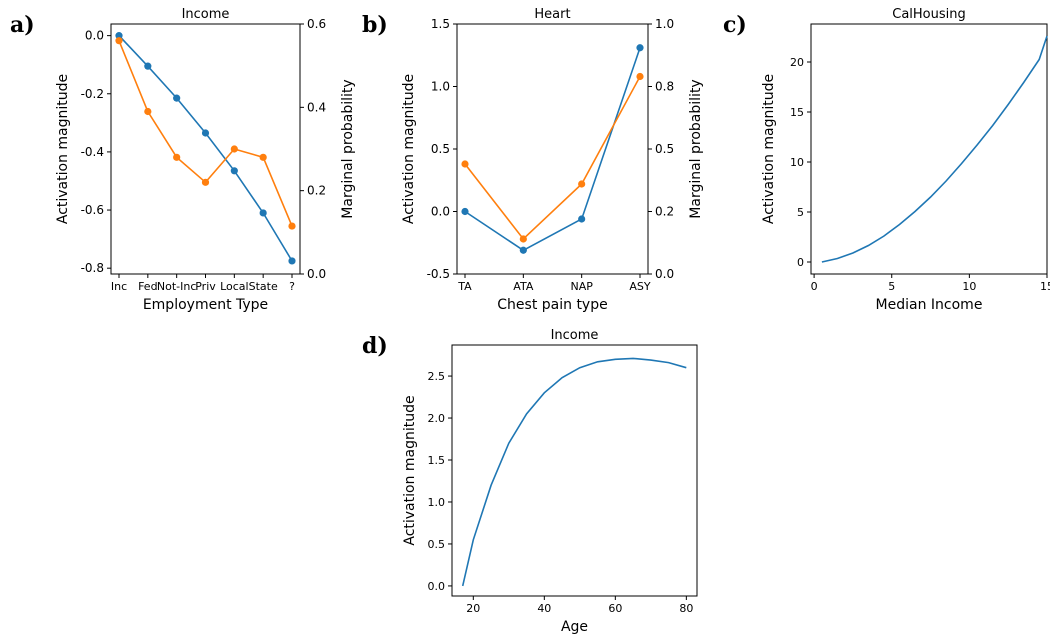 Image resolution: width=1050 pixels, height=636 pixels. What do you see at coordinates (437, 376) in the screenshot?
I see `y-tick-label: 2.5` at bounding box center [437, 376].